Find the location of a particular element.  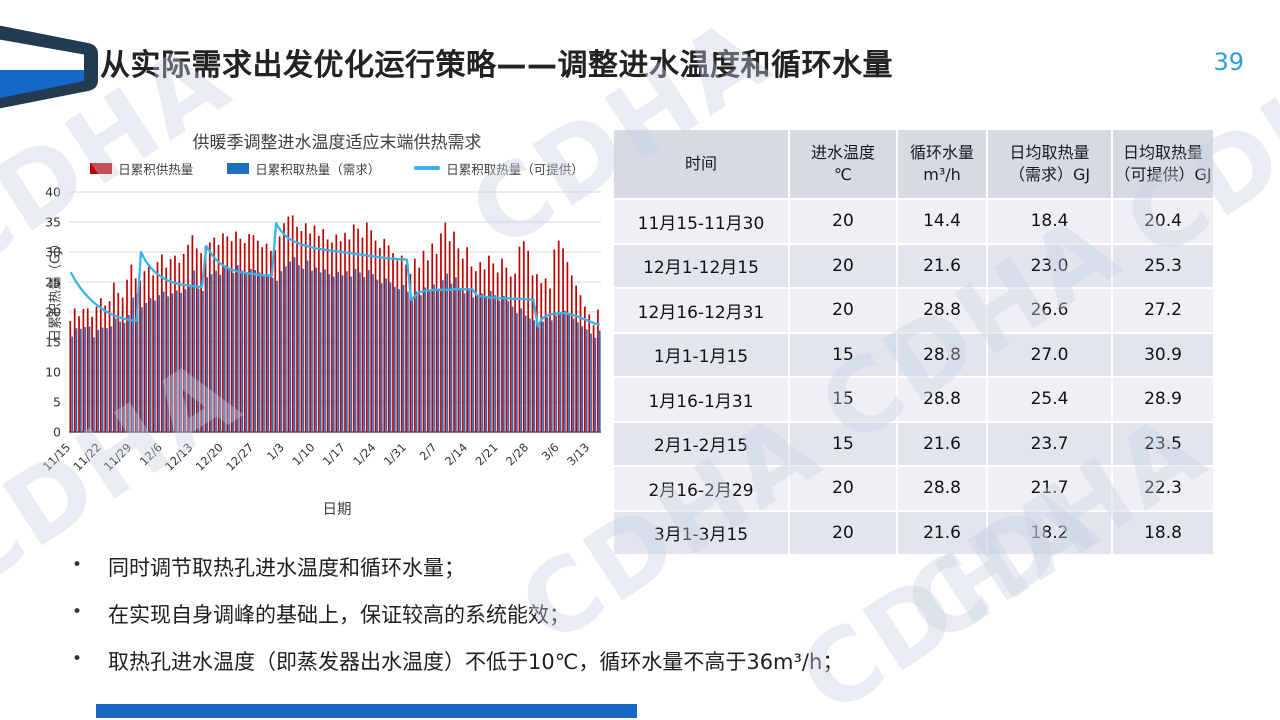

legend-item: 日累积供热量 is located at coordinates (141, 168).